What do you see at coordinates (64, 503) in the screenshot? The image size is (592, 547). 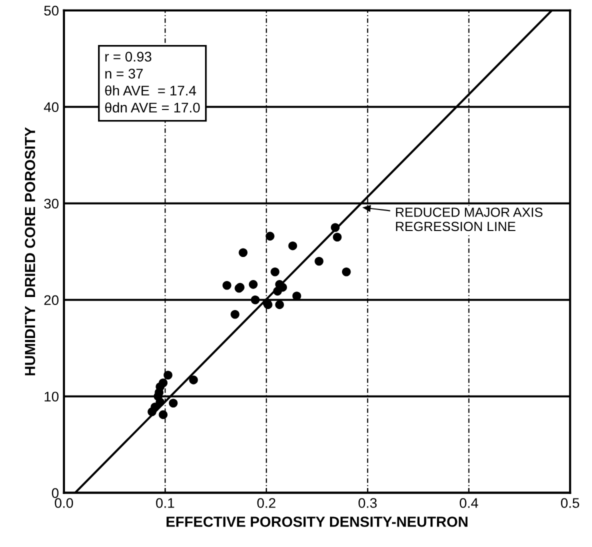 I see `x-tick-label: 0.0` at bounding box center [64, 503].